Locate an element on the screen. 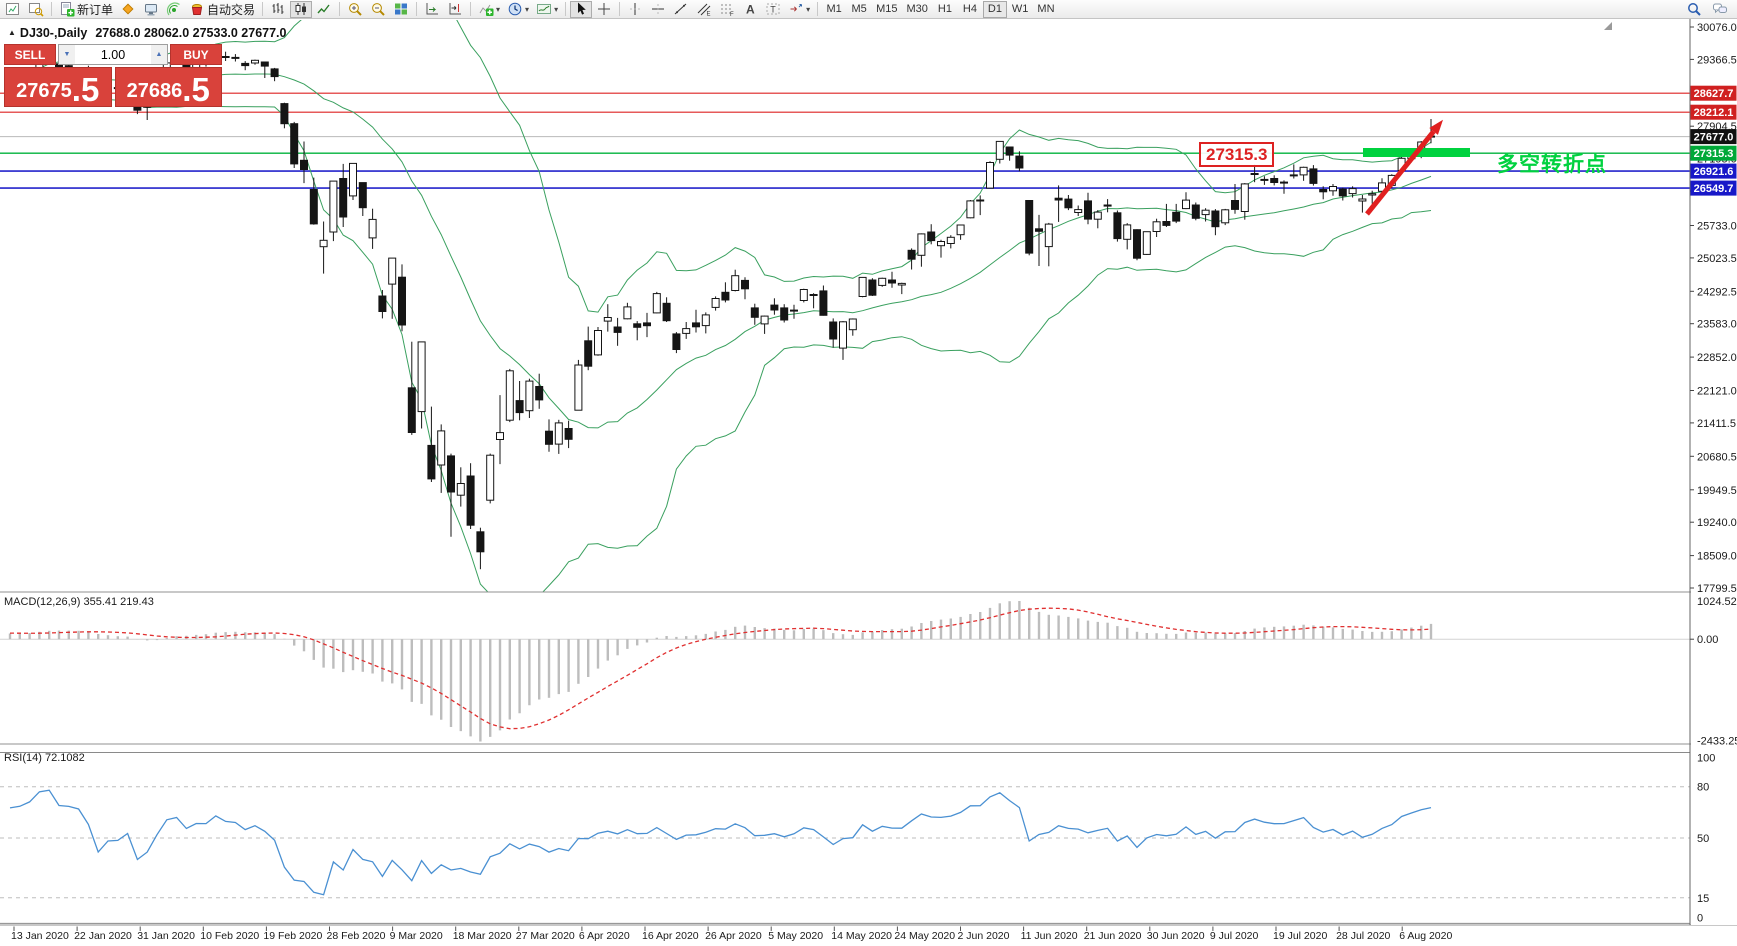  horizontal-line-tool-button is located at coordinates (658, 9).